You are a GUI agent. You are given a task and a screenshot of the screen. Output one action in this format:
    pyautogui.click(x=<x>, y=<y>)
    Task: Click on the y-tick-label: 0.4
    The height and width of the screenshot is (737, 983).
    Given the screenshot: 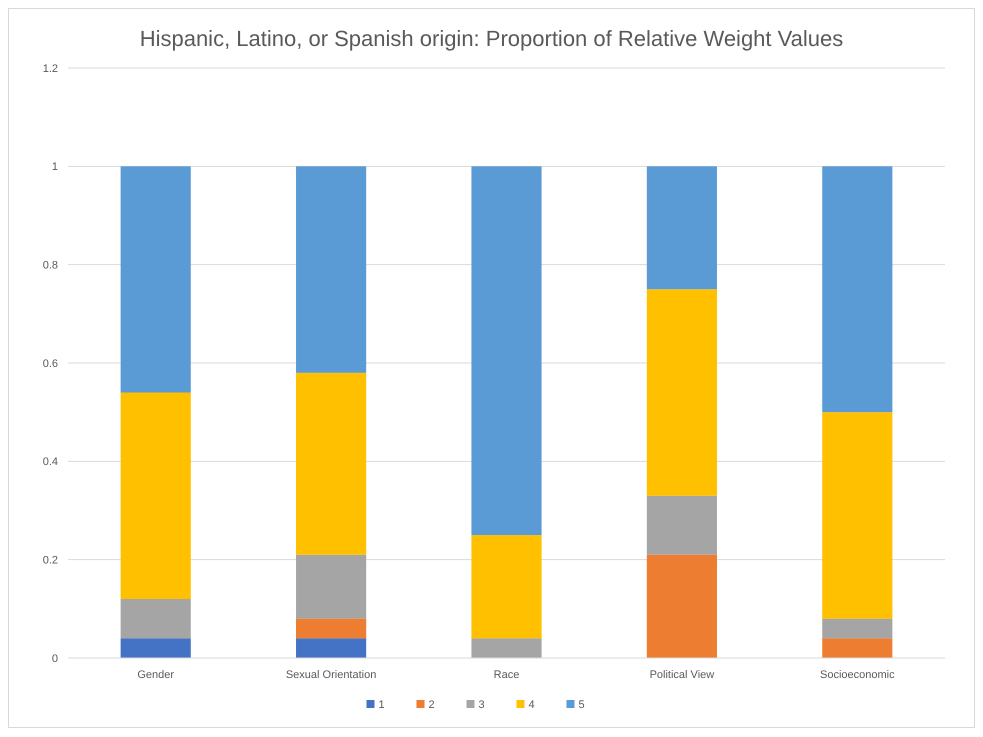 What is the action you would take?
    pyautogui.click(x=50, y=462)
    